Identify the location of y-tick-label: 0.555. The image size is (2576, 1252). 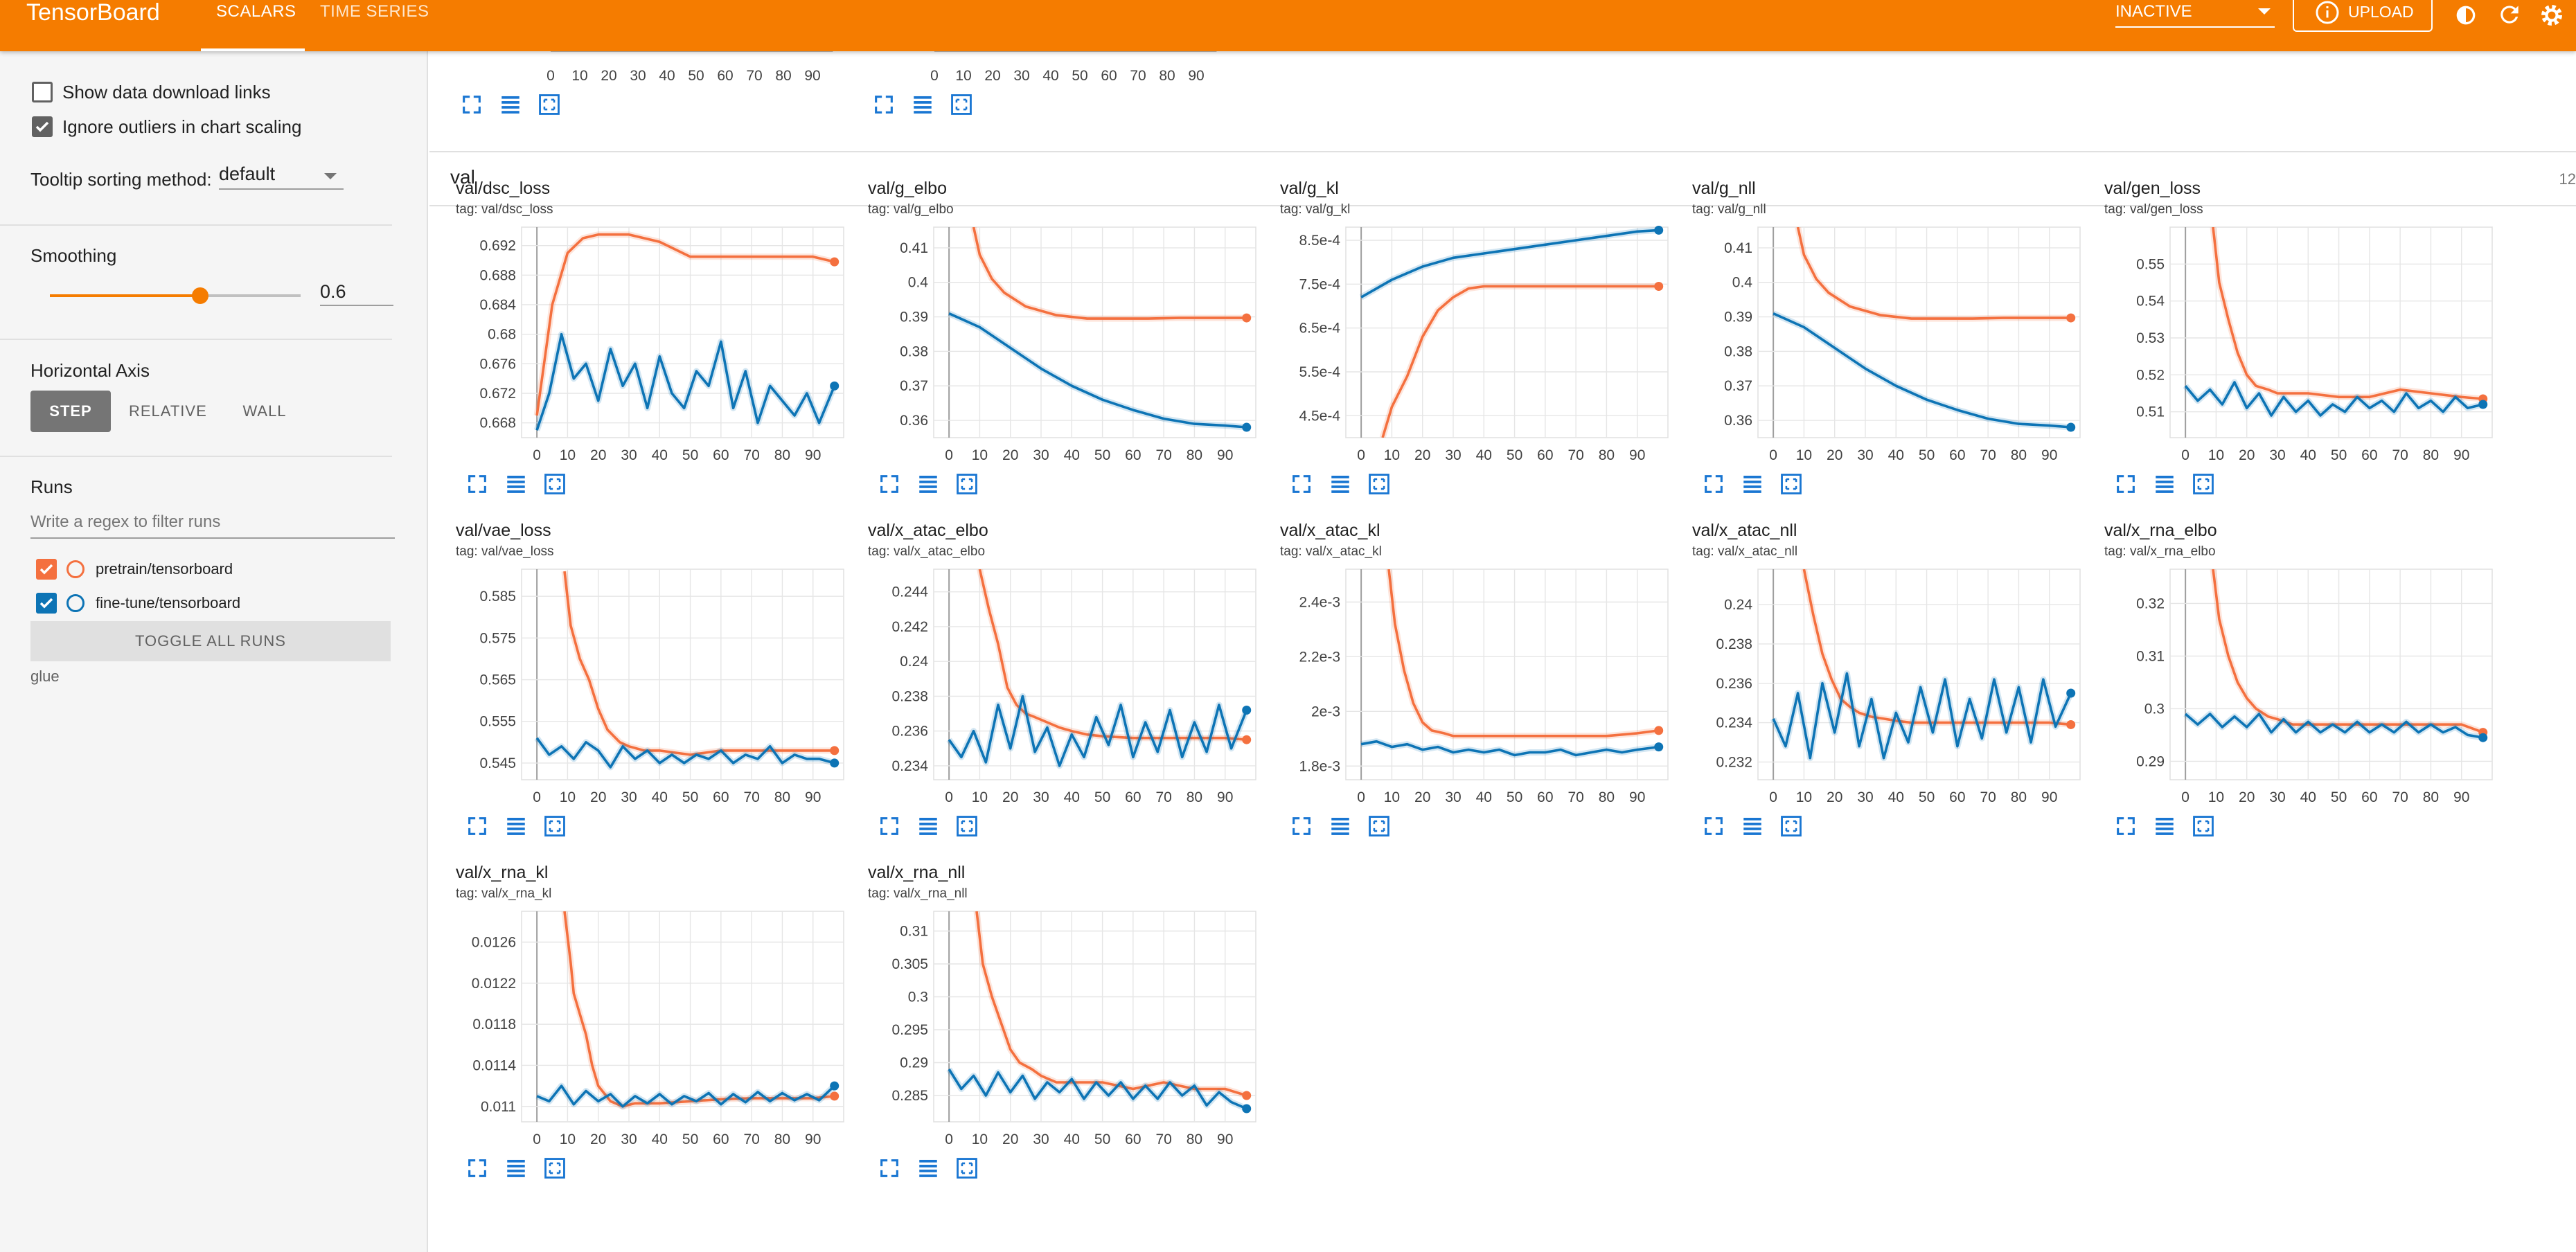
(497, 722).